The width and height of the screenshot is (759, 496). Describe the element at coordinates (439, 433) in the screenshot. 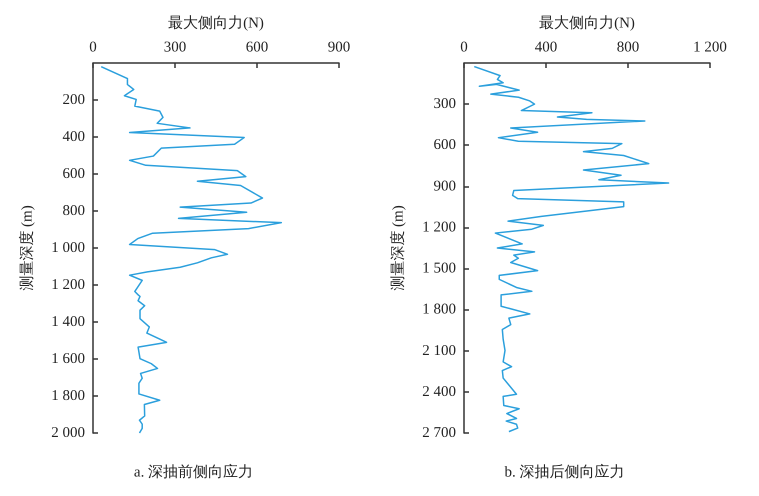

I see `y-tick-label: 2 700` at that location.